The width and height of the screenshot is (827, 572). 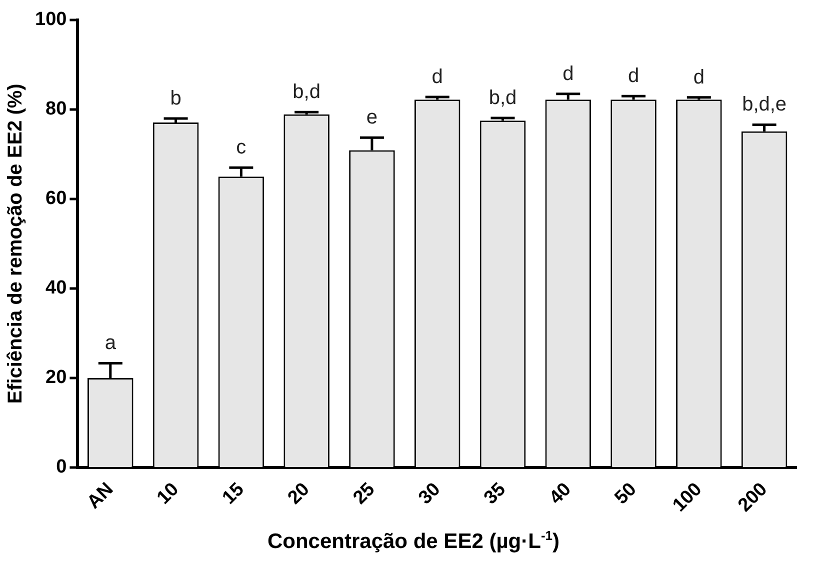 I want to click on annotation: a, so click(x=110, y=343).